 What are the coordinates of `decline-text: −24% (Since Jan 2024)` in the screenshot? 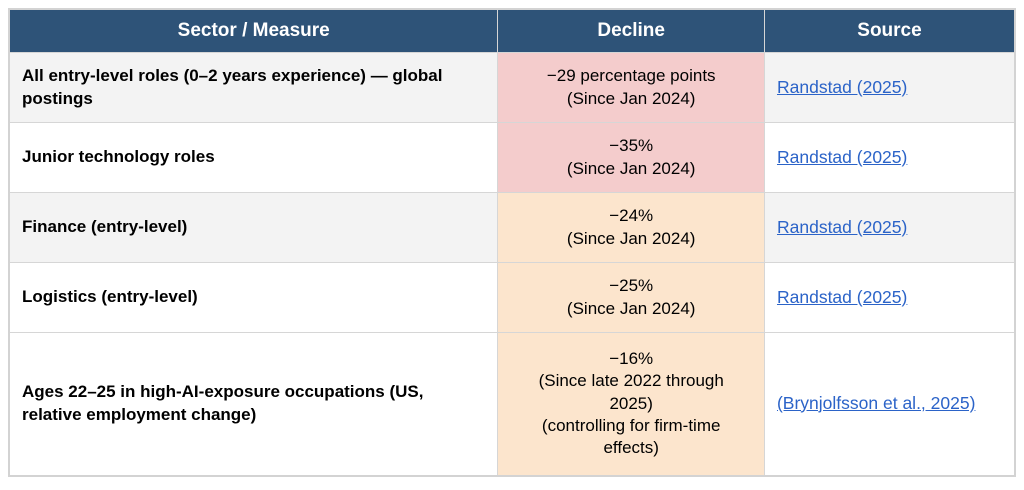 It's located at (631, 227).